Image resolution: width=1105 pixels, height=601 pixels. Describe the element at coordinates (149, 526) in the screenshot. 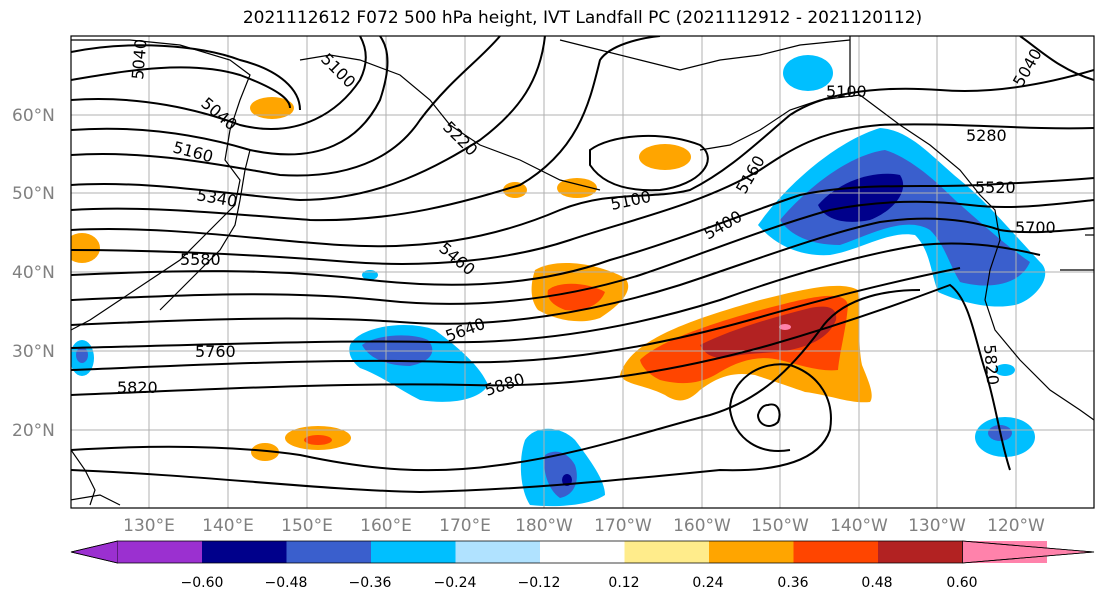

I see `lon-label: 130°E` at that location.